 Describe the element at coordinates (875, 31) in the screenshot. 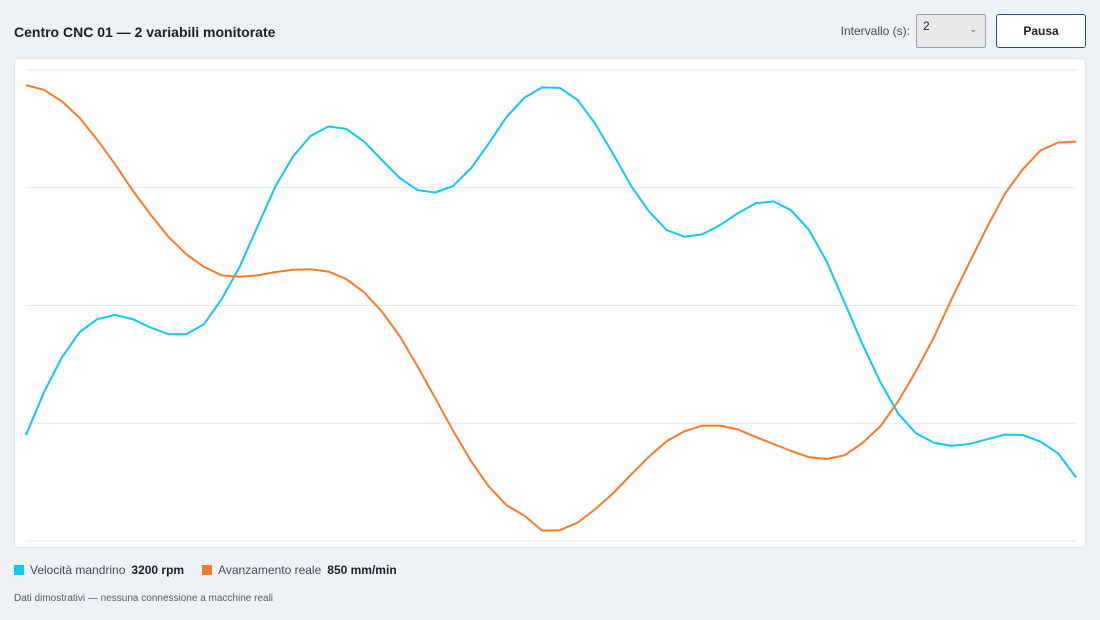

I see `interval-label: Intervallo (s):` at that location.